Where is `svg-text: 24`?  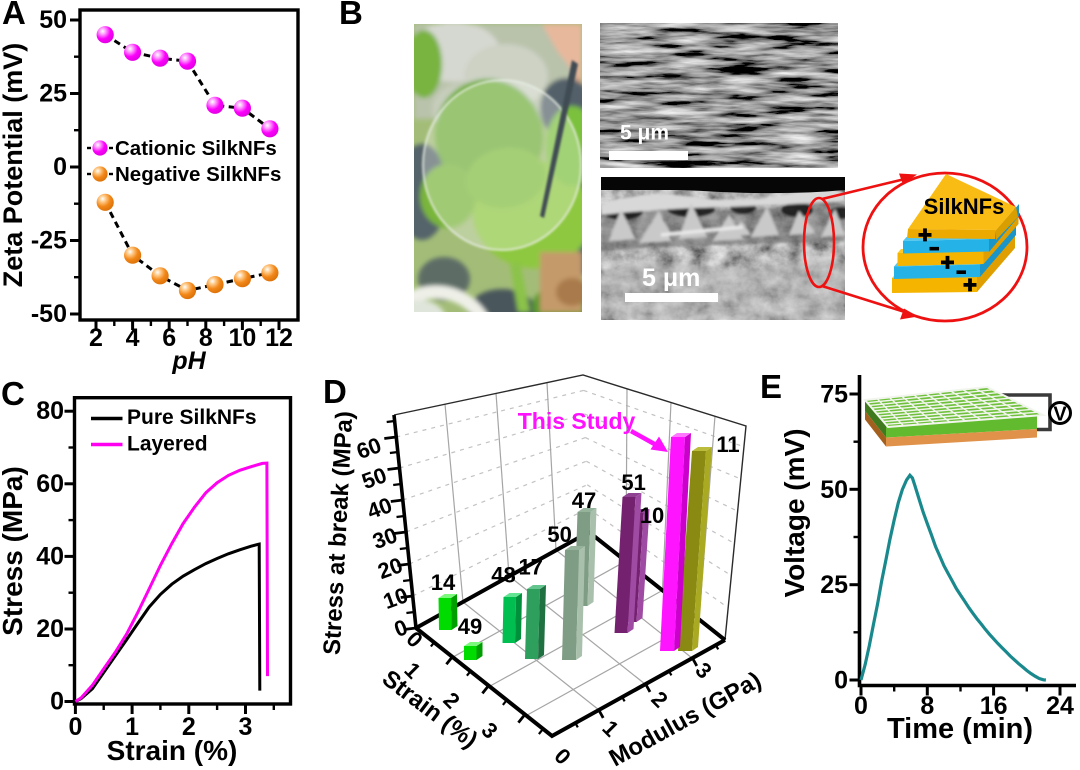
svg-text: 24 is located at coordinates (1060, 706).